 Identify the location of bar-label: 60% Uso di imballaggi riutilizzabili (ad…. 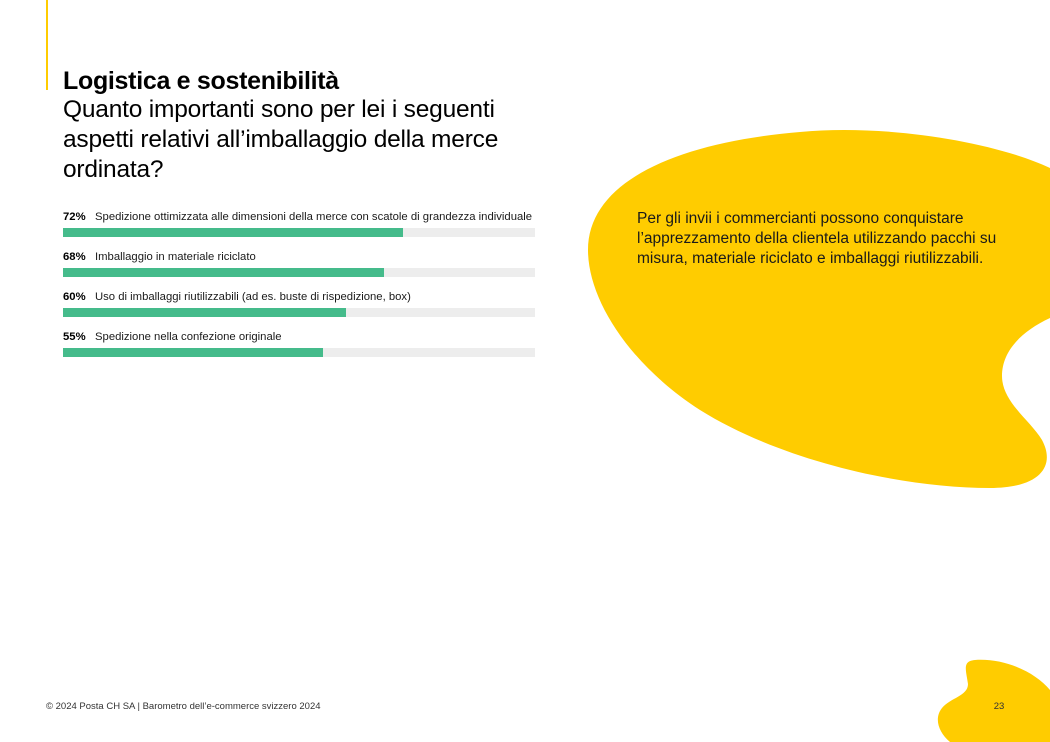
(299, 297).